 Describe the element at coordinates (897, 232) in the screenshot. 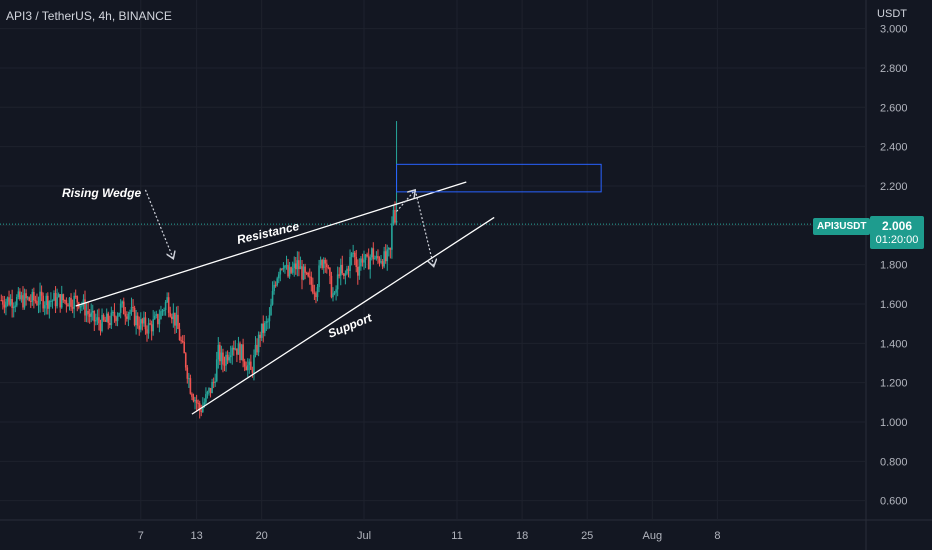

I see `last-price-badge: 2.006 01:20:00` at that location.